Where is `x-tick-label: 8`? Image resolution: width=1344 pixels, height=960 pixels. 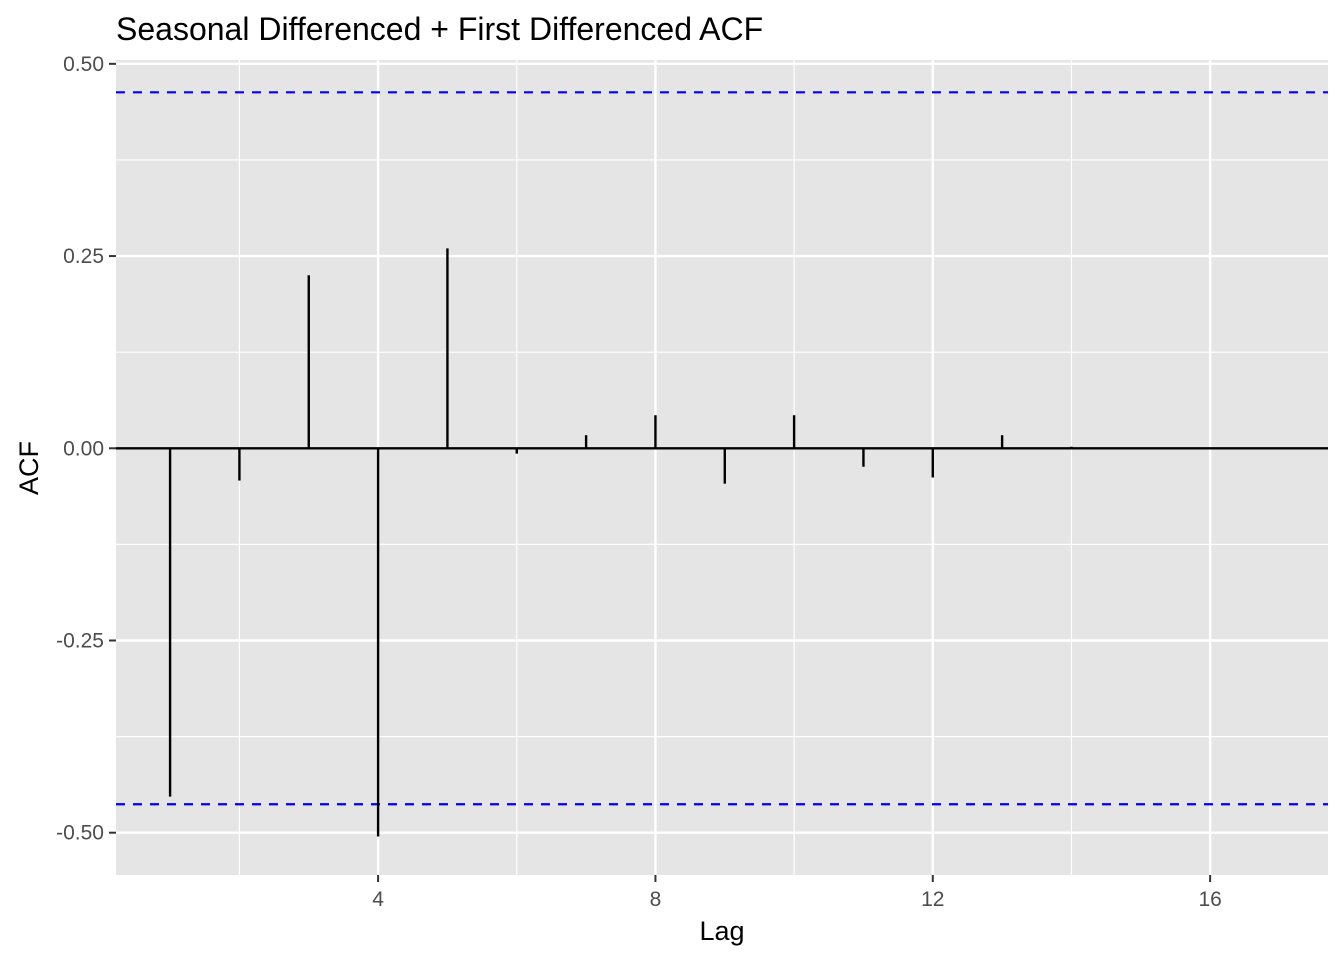
x-tick-label: 8 is located at coordinates (656, 899).